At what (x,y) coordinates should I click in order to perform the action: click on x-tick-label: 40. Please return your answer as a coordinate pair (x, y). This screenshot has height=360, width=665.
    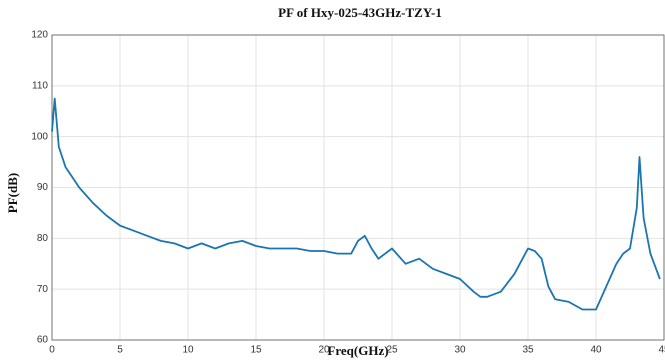
    Looking at the image, I should click on (596, 350).